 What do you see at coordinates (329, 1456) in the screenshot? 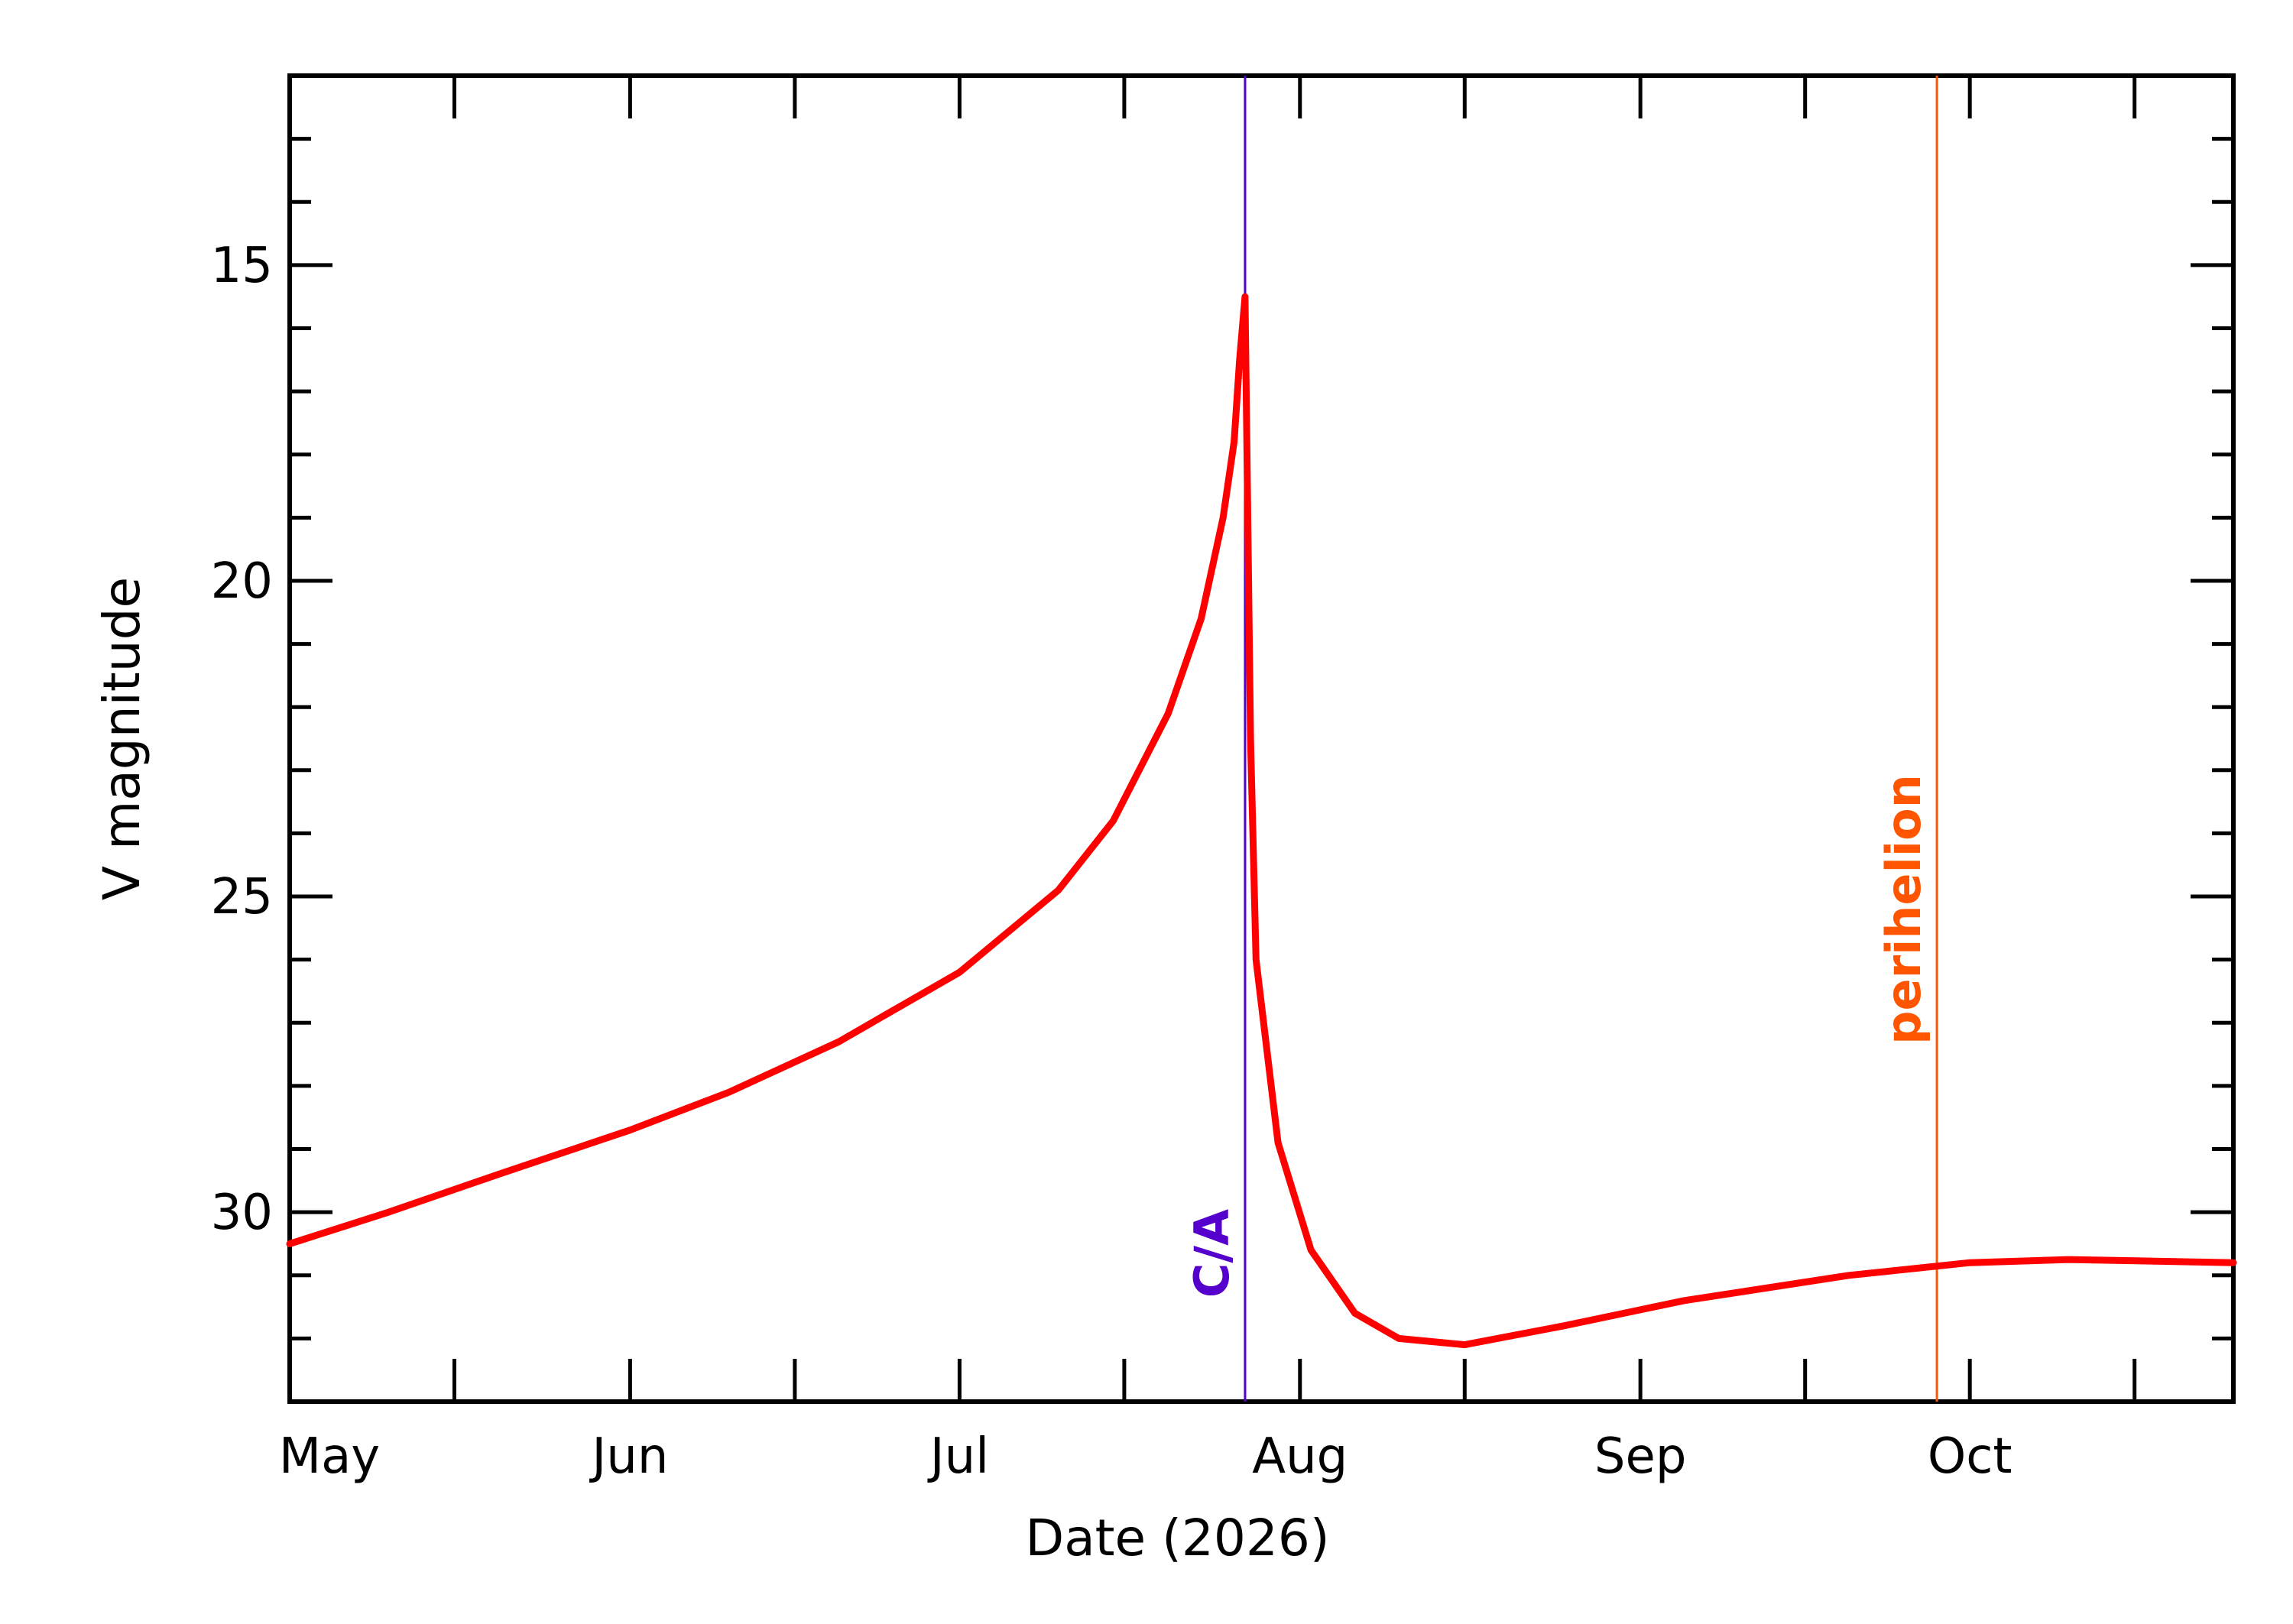
I see `x-tick-label: May` at bounding box center [329, 1456].